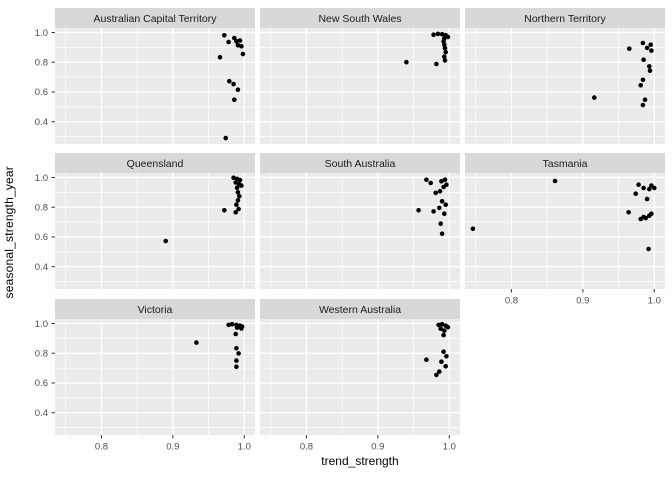  I want to click on facet-title: Queensland, so click(155, 164).